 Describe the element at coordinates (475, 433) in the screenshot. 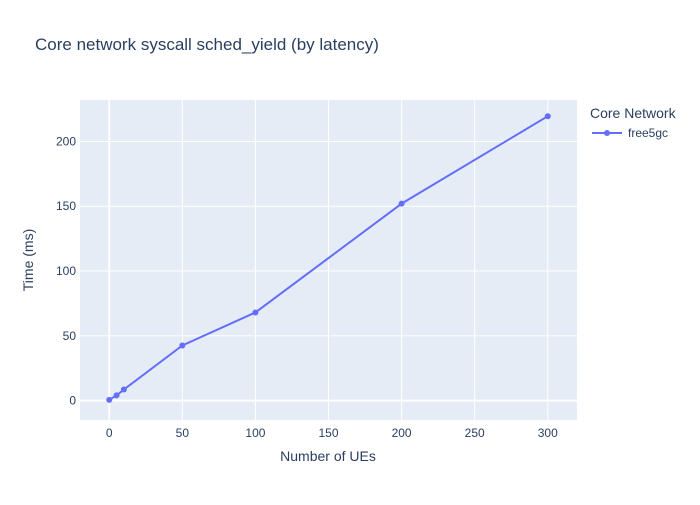

I see `x-tick-label: 250` at that location.